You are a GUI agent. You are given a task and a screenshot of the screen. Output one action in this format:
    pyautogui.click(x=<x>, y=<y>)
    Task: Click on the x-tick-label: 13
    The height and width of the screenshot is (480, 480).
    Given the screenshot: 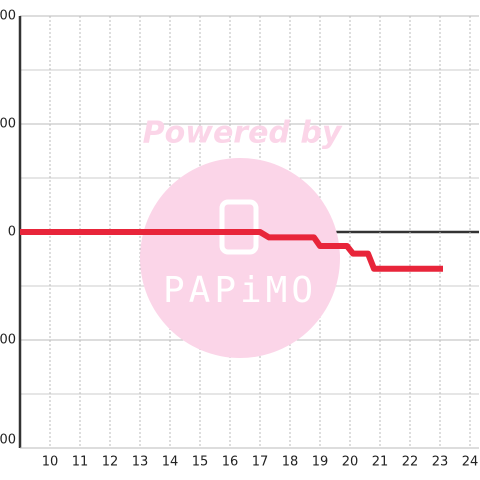 What is the action you would take?
    pyautogui.click(x=140, y=462)
    